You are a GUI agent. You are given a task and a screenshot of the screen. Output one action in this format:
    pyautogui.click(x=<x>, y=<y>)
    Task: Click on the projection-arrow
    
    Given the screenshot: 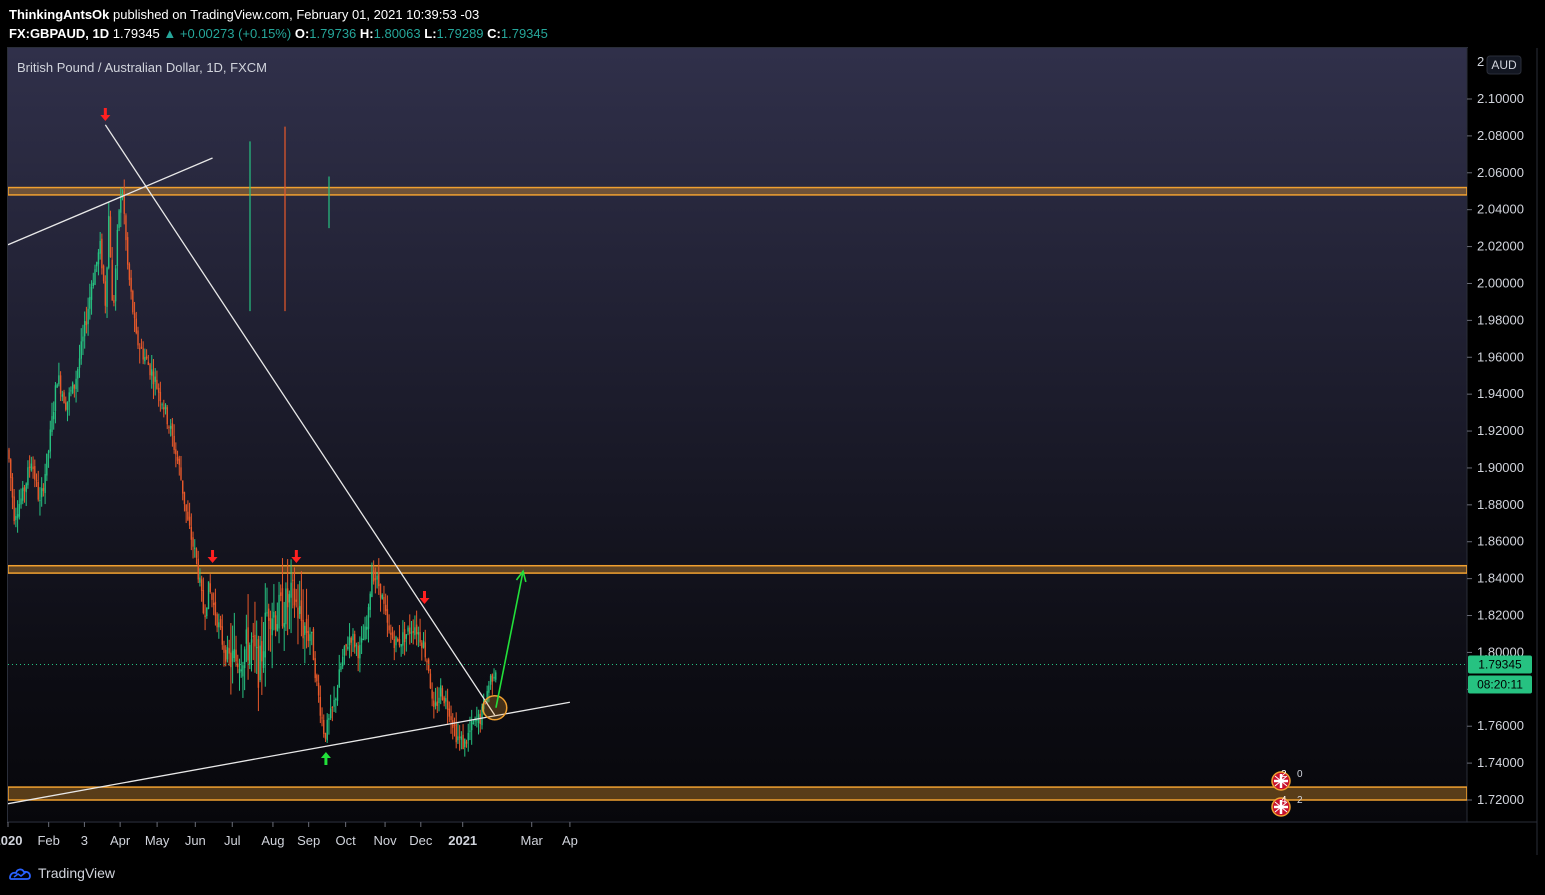 What is the action you would take?
    pyautogui.click(x=509, y=639)
    